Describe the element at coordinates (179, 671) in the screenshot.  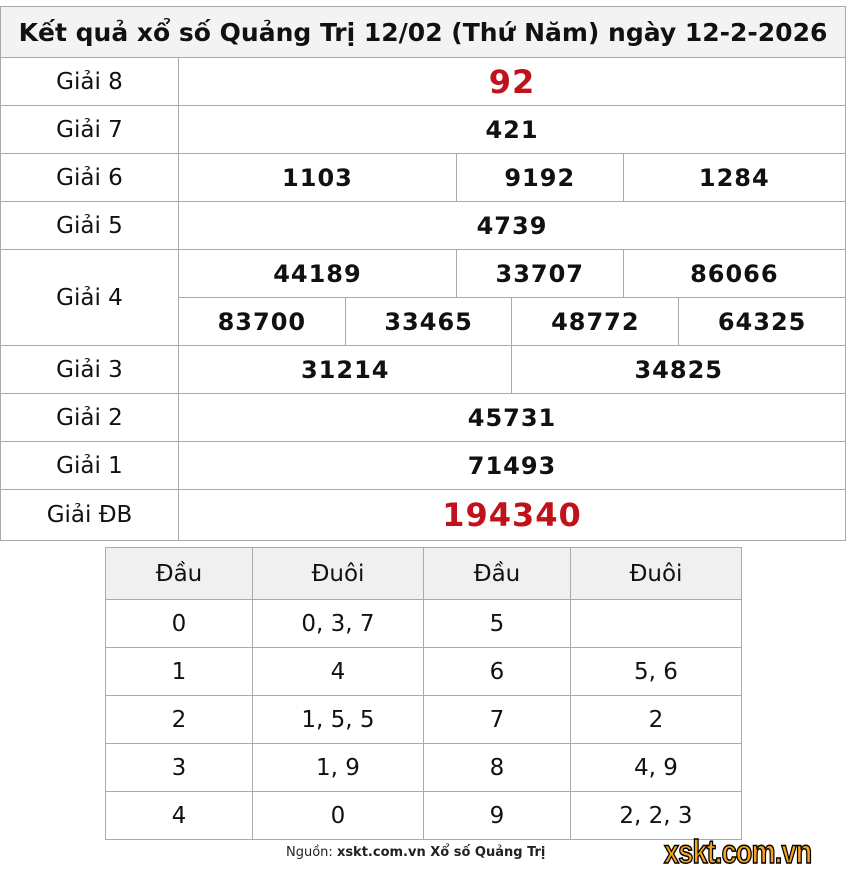
I see `loto-cell: 1` at that location.